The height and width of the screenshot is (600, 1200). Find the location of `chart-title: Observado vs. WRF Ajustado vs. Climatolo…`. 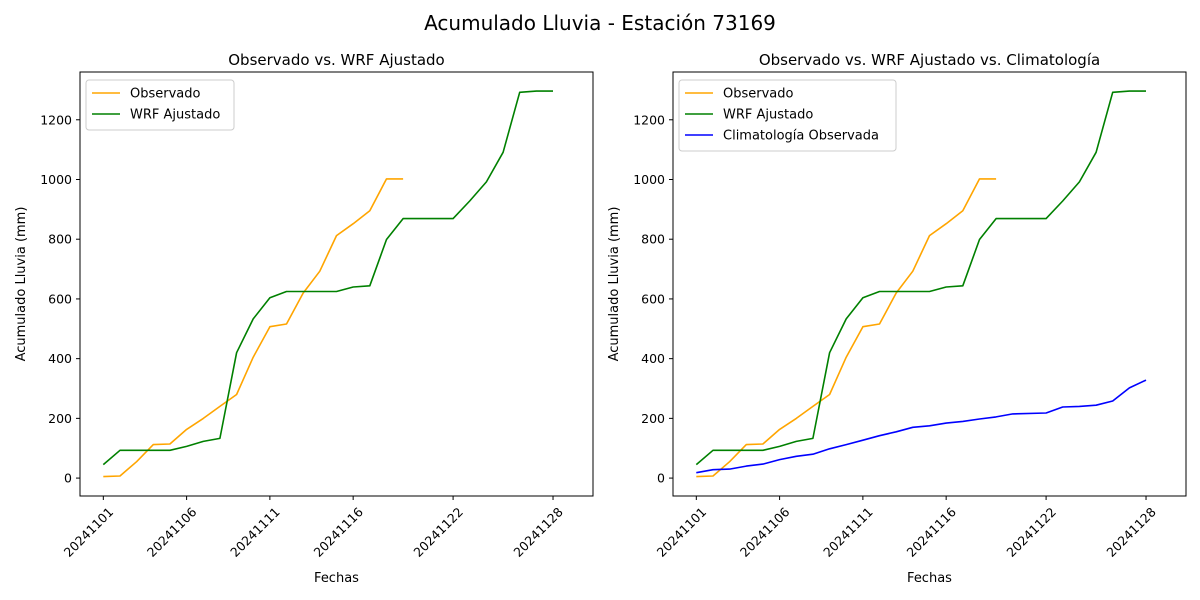

chart-title: Observado vs. WRF Ajustado vs. Climatolo… is located at coordinates (929, 60).